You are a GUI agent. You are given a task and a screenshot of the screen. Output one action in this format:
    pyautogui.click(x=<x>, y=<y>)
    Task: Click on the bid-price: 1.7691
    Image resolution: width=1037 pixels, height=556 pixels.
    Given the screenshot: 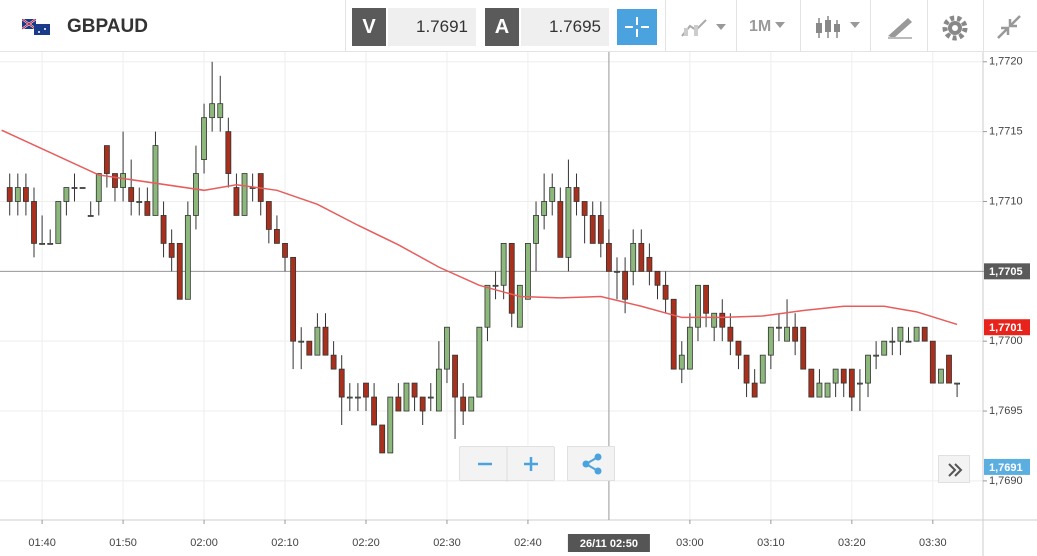 What is the action you would take?
    pyautogui.click(x=432, y=27)
    